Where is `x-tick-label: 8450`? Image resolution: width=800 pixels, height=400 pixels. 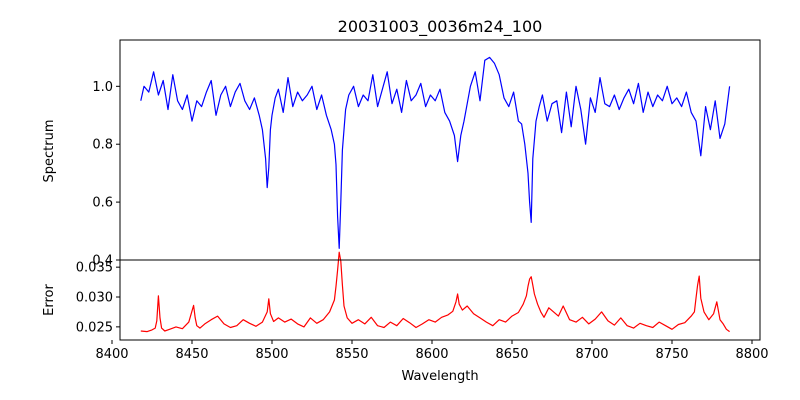
x-tick-label: 8450 is located at coordinates (191, 354).